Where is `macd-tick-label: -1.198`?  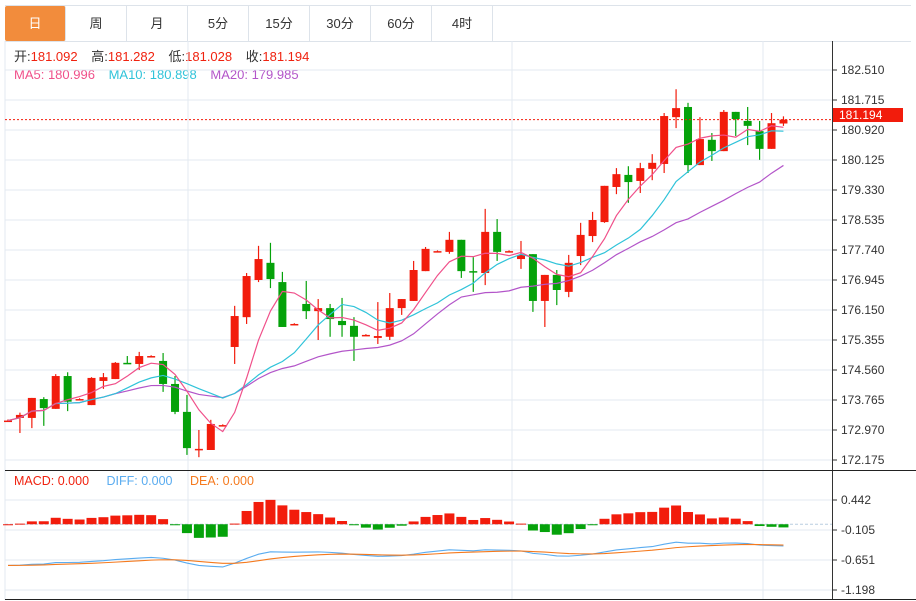
macd-tick-label: -1.198 is located at coordinates (858, 590).